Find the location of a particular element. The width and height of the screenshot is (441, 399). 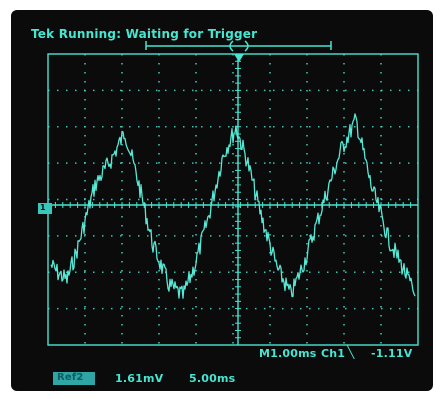

channel-1-marker-label: 1 is located at coordinates (43, 207).